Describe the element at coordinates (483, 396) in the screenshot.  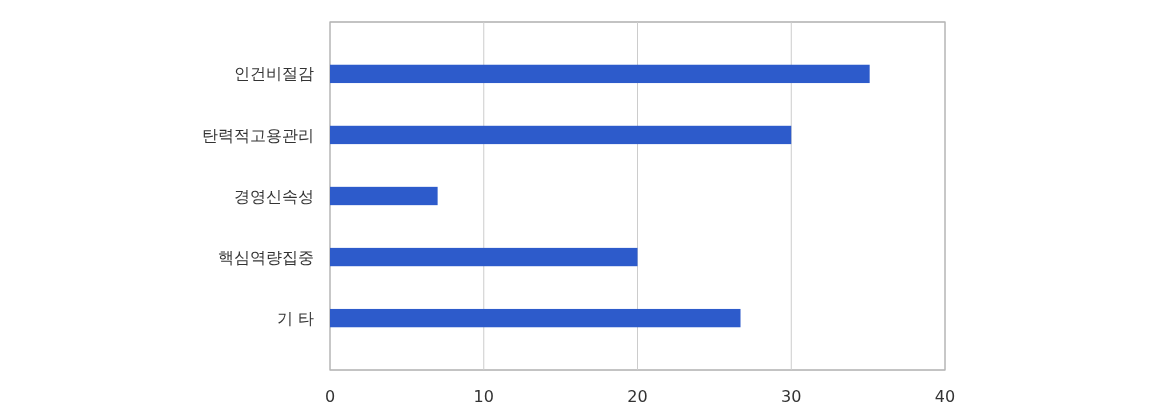
I see `x-tick-label: 10` at that location.